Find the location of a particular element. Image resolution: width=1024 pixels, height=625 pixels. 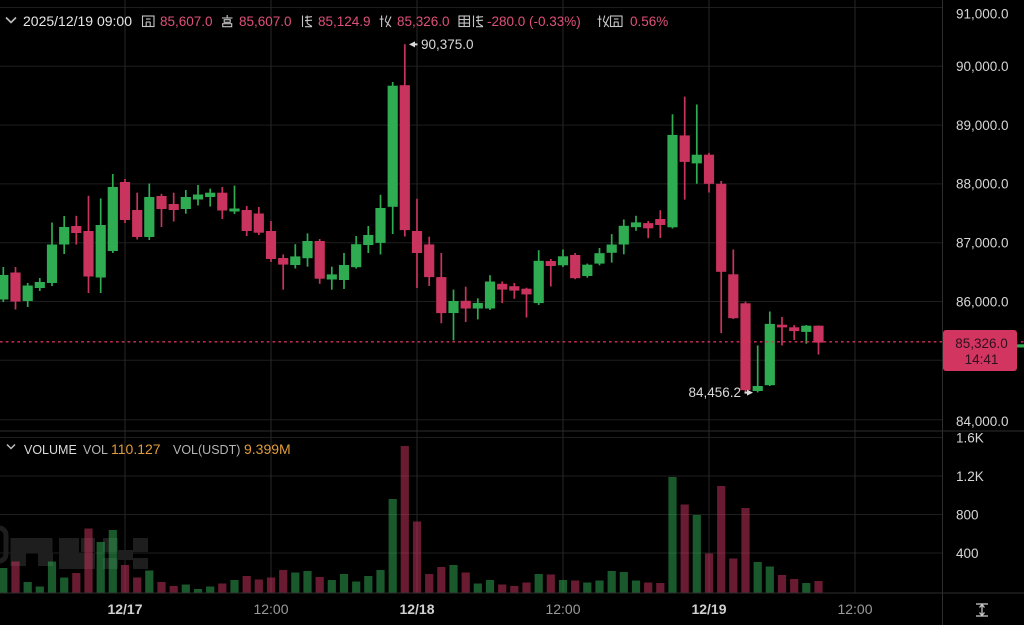

svg-text: 12/18 is located at coordinates (416, 609).